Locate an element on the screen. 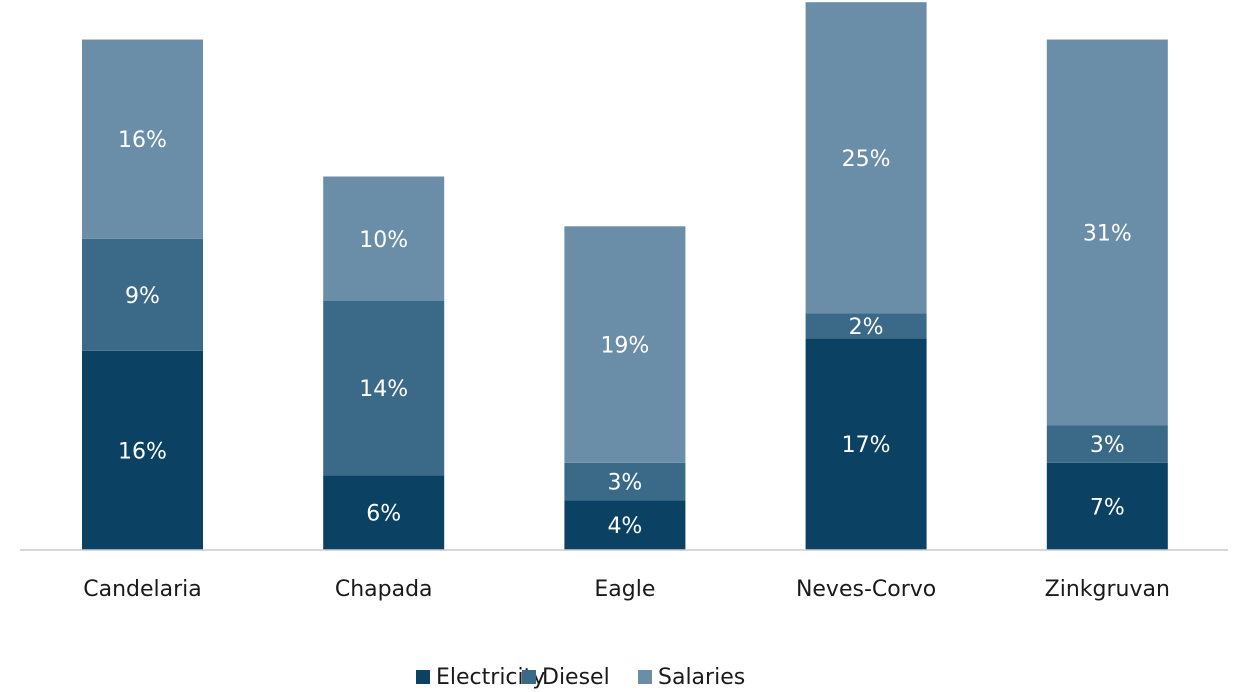  bar-segment-diesel-candelaria is located at coordinates (142, 294).